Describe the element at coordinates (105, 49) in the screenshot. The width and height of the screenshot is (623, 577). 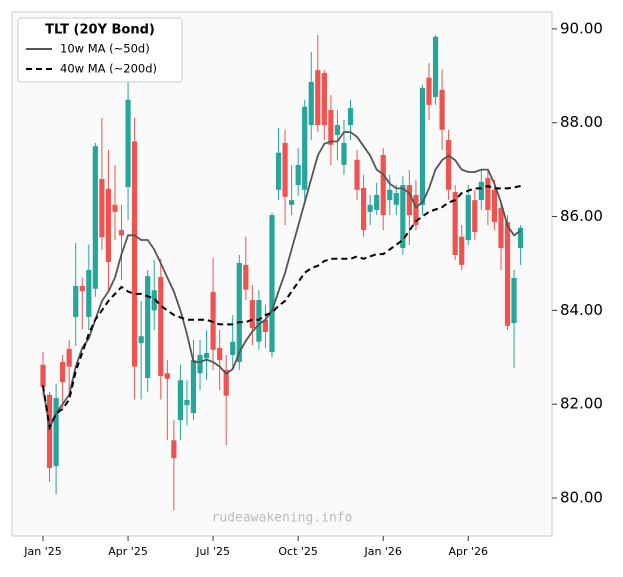
I see `legend-label: 10w MA (~50d)` at that location.